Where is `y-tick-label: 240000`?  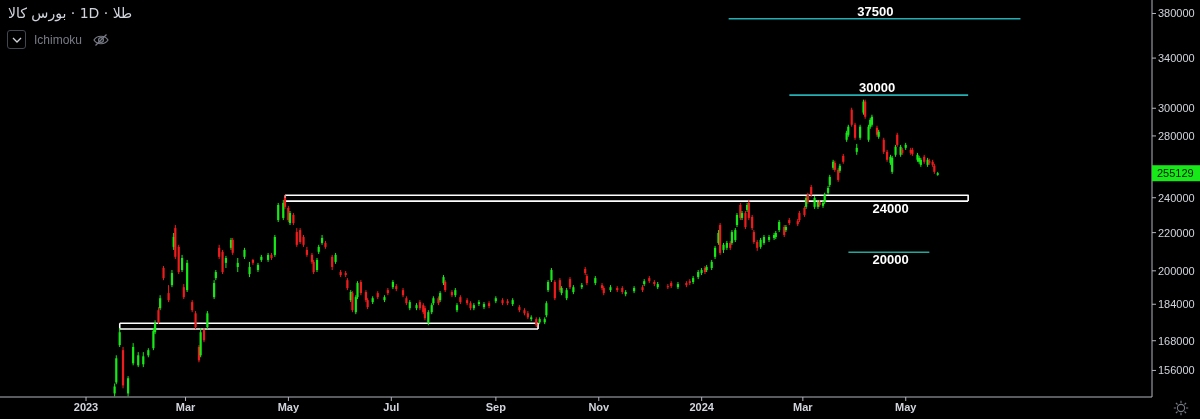
y-tick-label: 240000 is located at coordinates (1176, 197).